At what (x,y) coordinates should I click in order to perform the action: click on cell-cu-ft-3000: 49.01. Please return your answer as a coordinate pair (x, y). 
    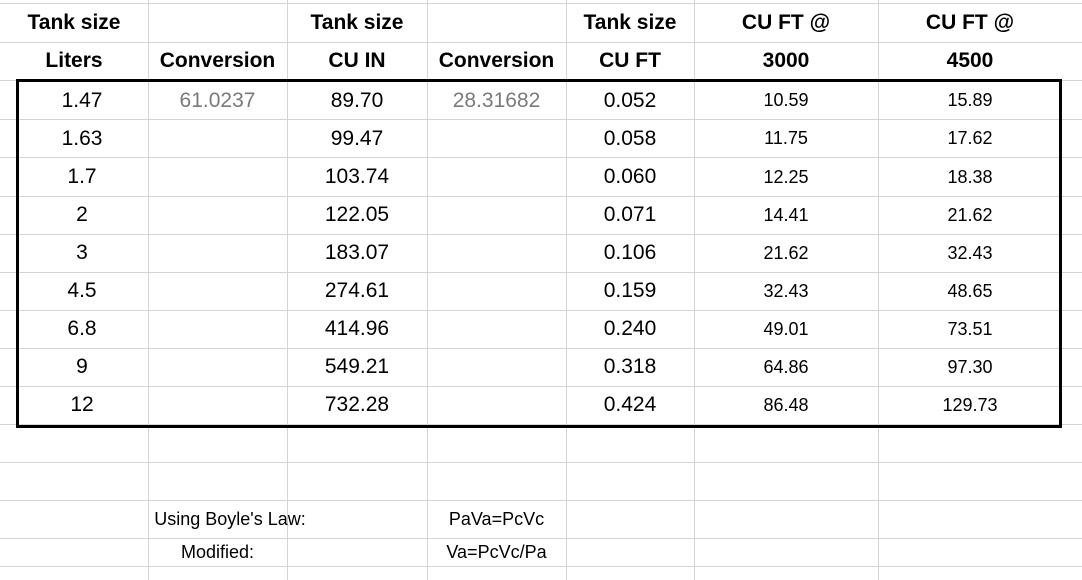
    Looking at the image, I should click on (786, 328).